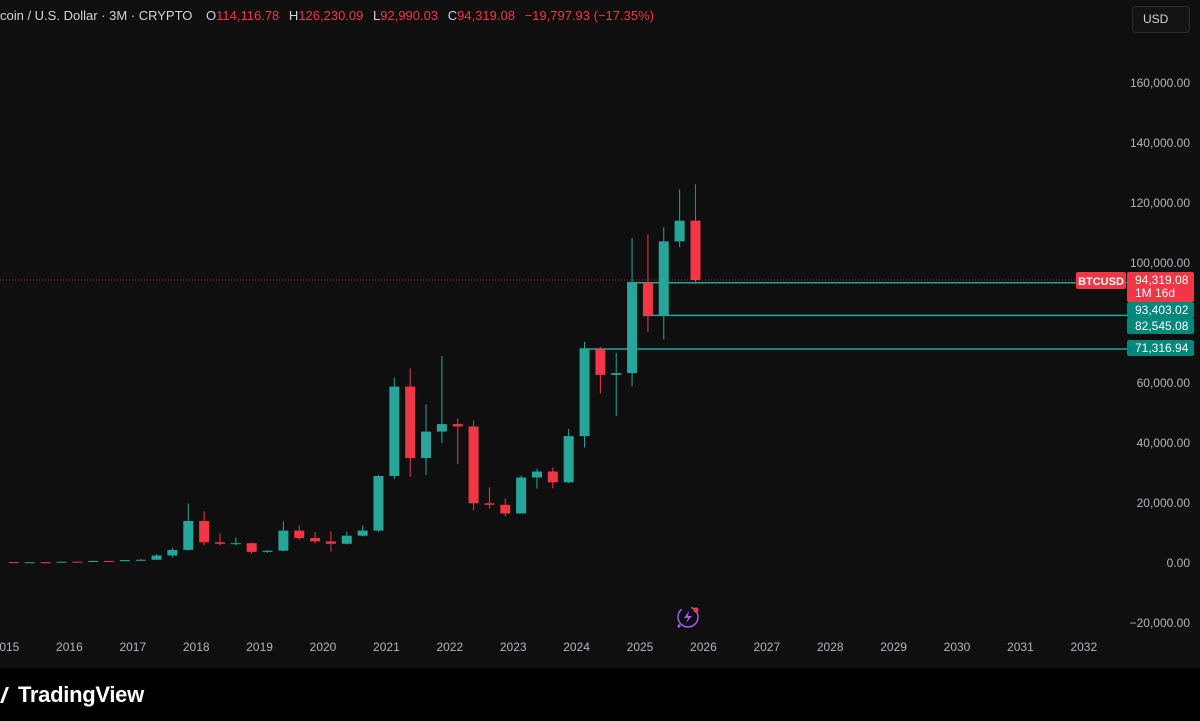 Image resolution: width=1200 pixels, height=721 pixels. Describe the element at coordinates (1155, 293) in the screenshot. I see `countdown-badge: 1M 16d` at that location.